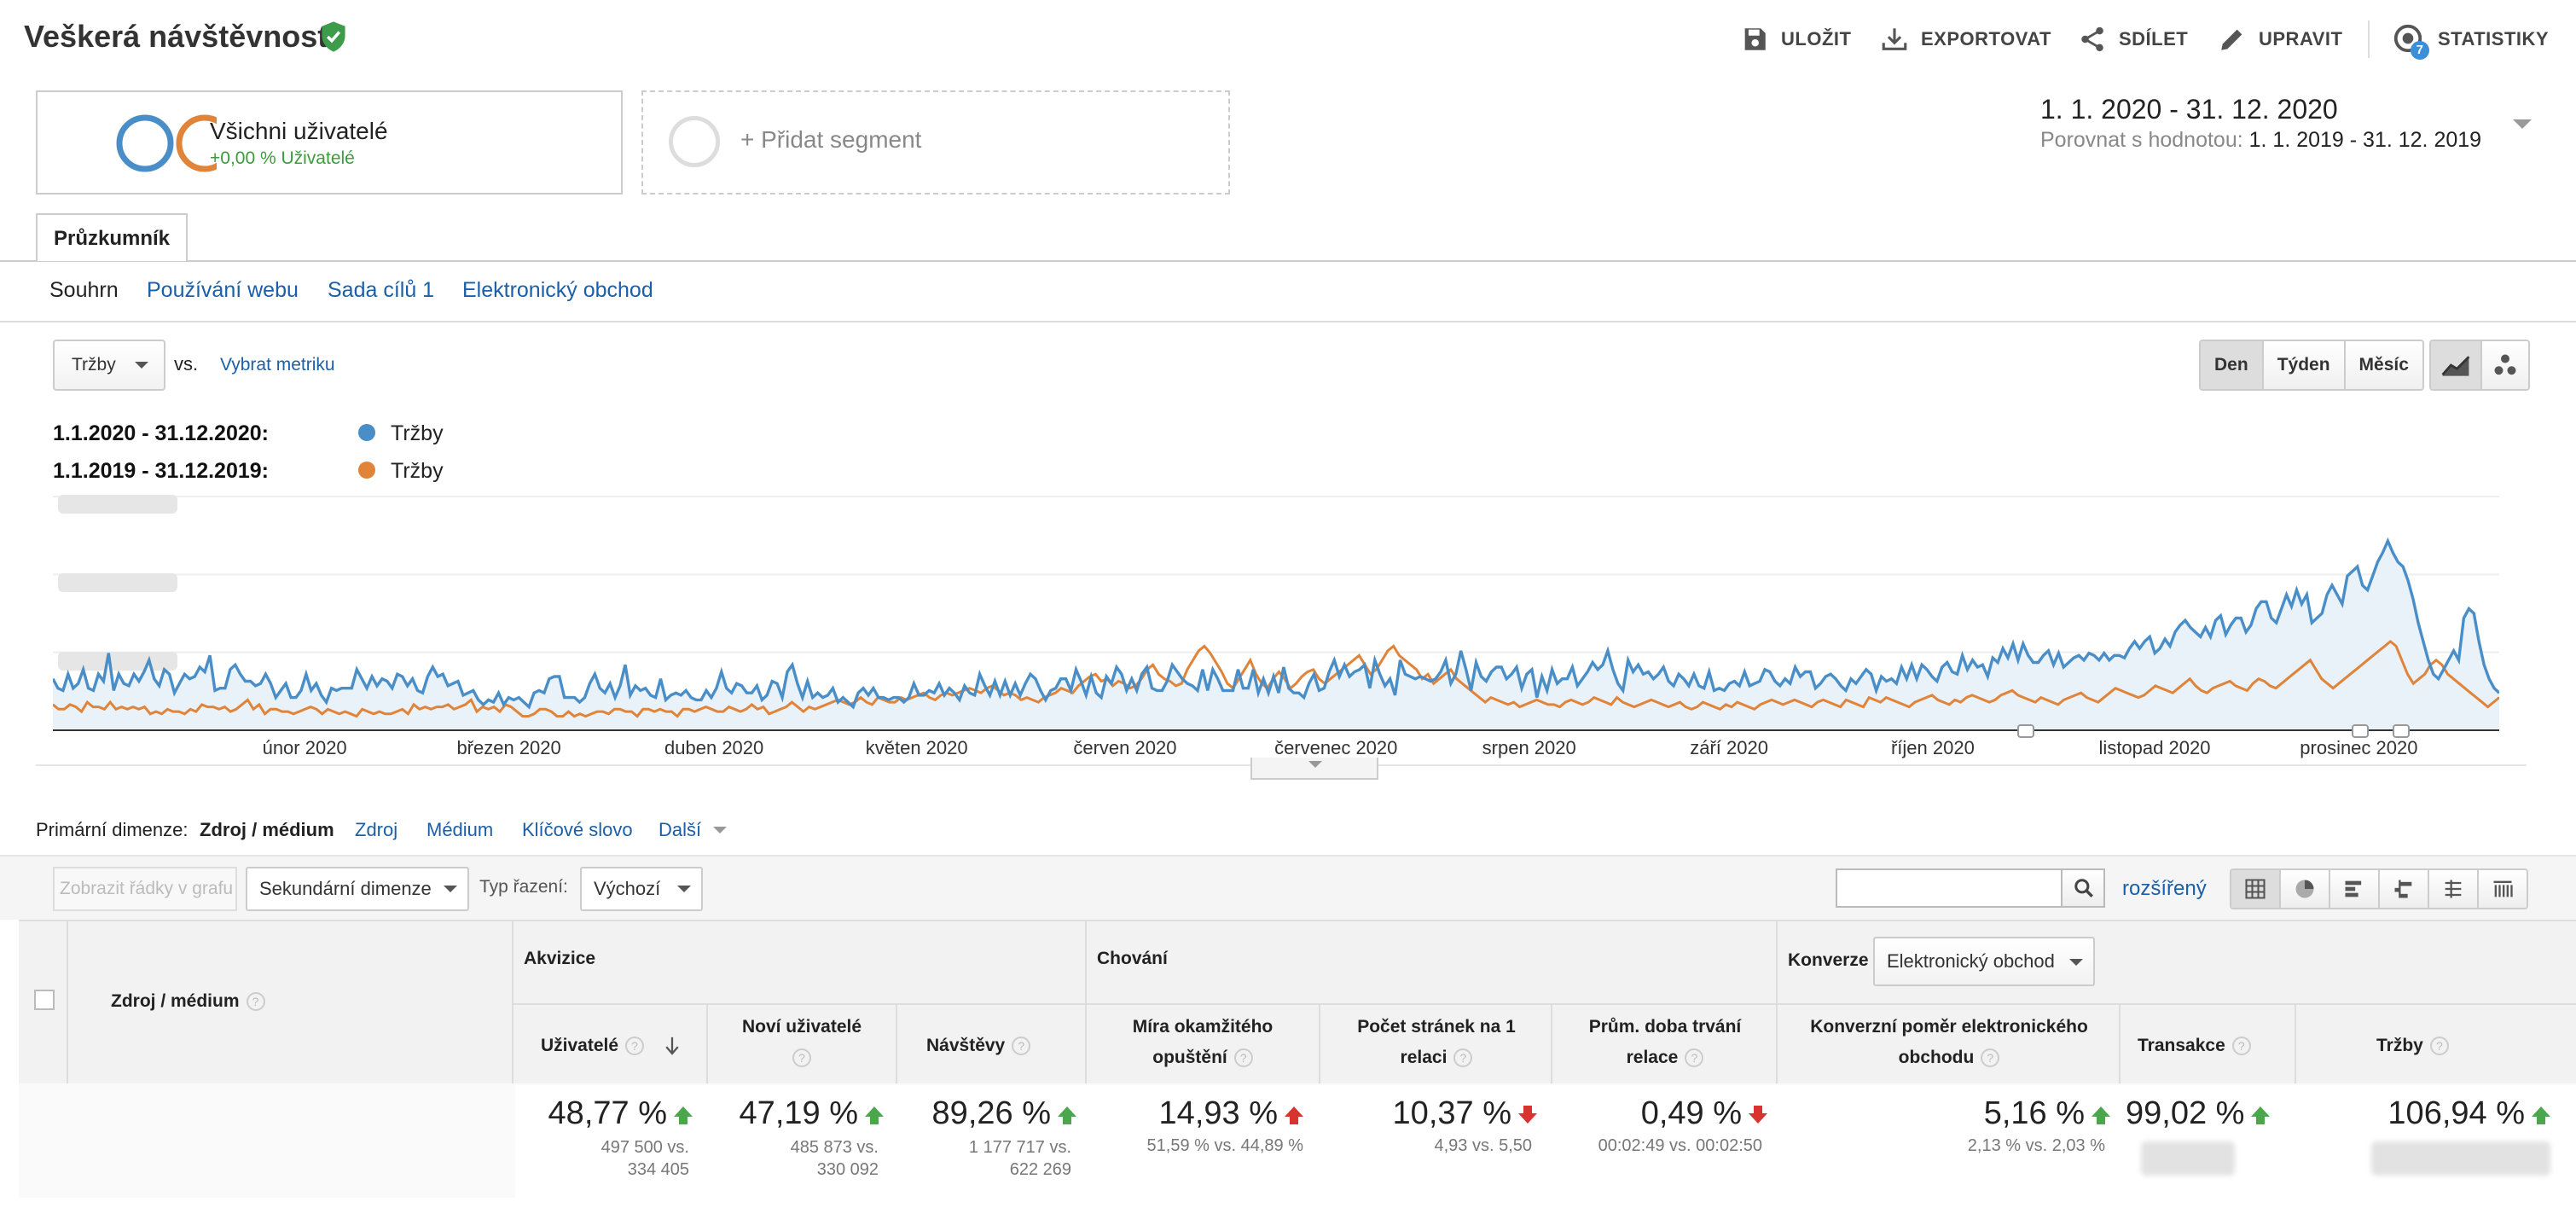 This screenshot has width=2576, height=1208. I want to click on transactions-column-header: Transakce?, so click(2194, 1046).